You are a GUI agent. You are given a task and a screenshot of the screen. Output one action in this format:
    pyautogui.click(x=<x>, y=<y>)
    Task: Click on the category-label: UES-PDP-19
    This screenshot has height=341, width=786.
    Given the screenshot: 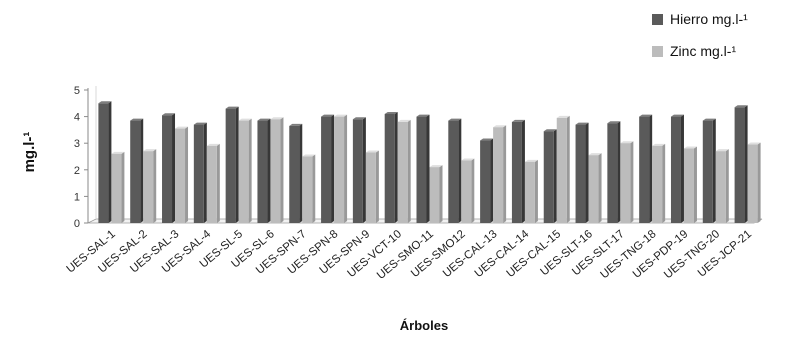 What is the action you would take?
    pyautogui.click(x=661, y=254)
    